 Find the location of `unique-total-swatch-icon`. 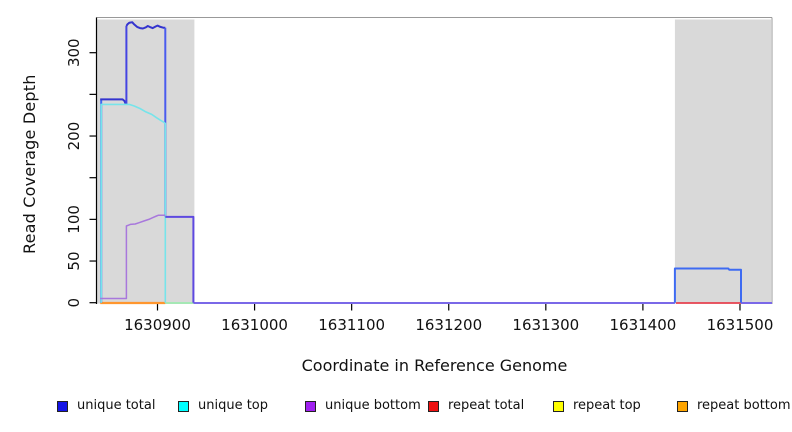

unique-total-swatch-icon is located at coordinates (62, 406).